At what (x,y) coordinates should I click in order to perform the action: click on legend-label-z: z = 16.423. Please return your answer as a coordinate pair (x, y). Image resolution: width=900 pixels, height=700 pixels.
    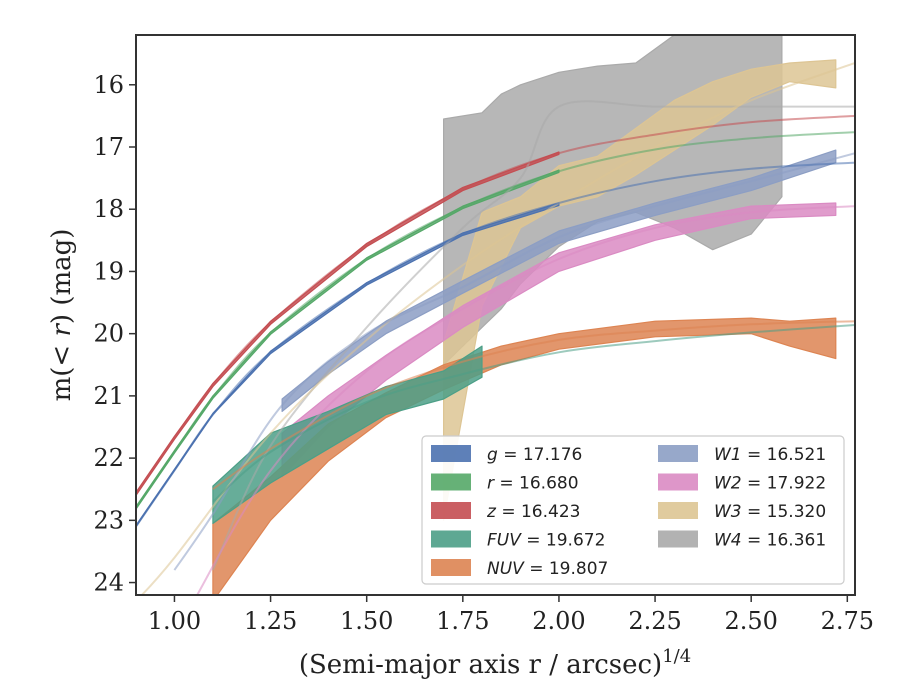
    Looking at the image, I should click on (533, 512).